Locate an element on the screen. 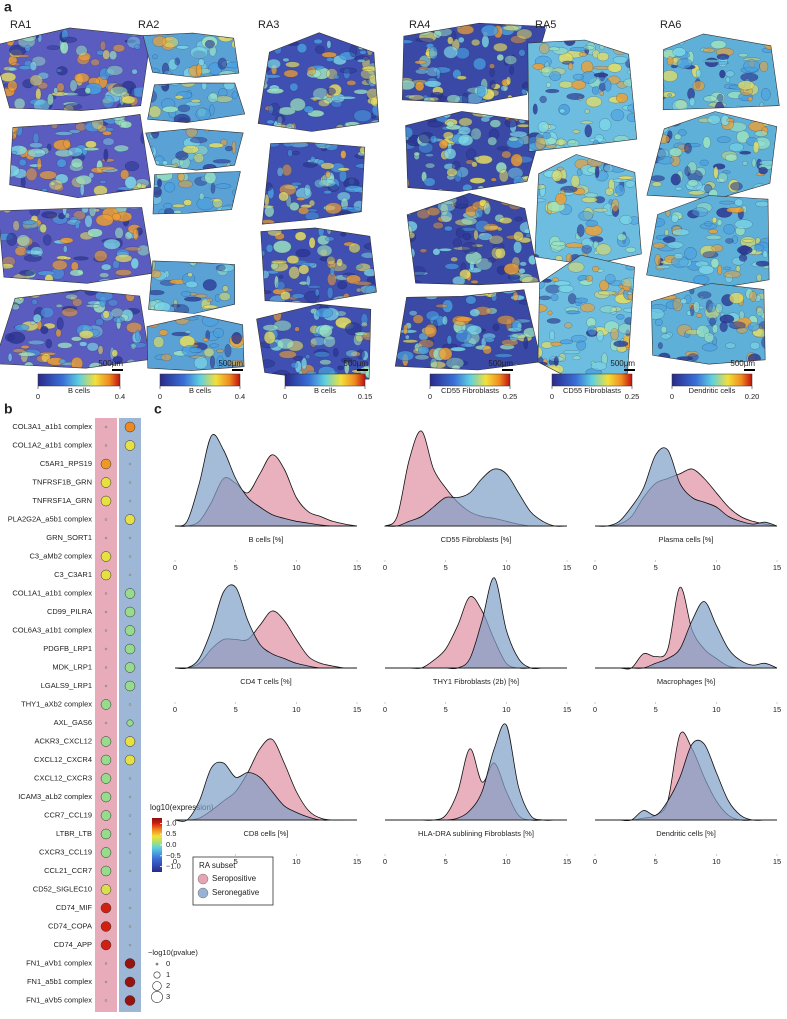 This screenshot has width=787, height=1019. row-label: CXCL12_CXCR3 is located at coordinates (63, 777).